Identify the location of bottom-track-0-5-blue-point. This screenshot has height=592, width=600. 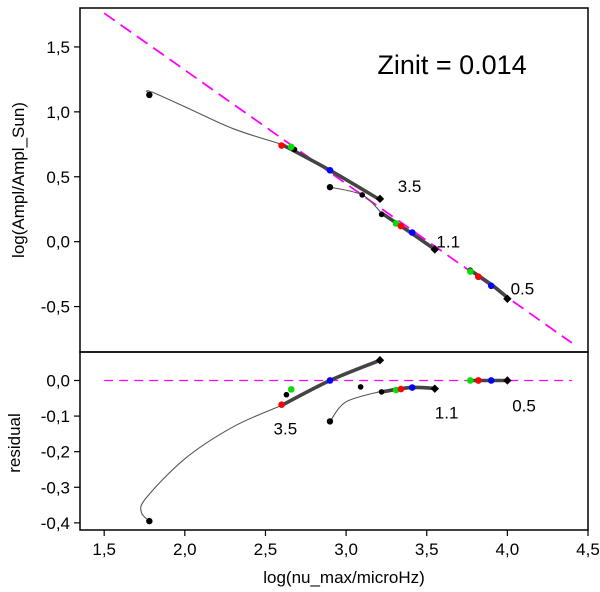
(491, 380).